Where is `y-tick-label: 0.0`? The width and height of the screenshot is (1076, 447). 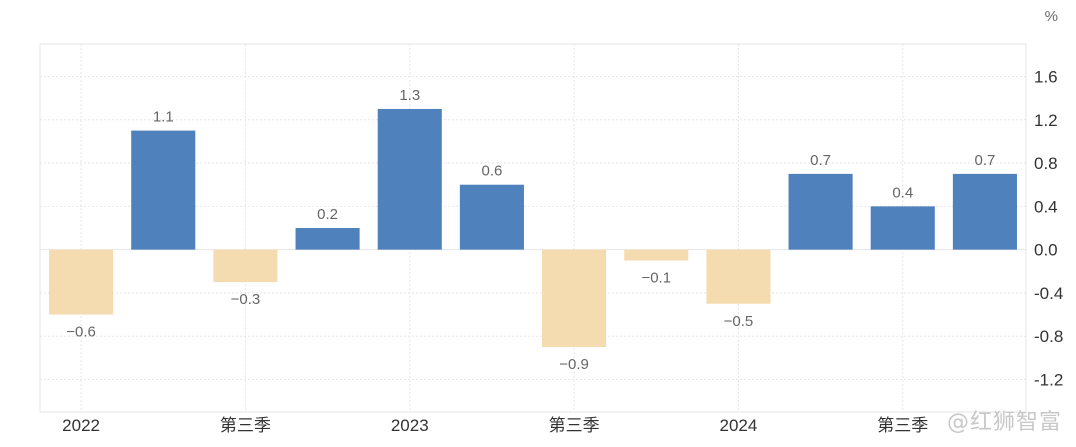 y-tick-label: 0.0 is located at coordinates (1046, 250).